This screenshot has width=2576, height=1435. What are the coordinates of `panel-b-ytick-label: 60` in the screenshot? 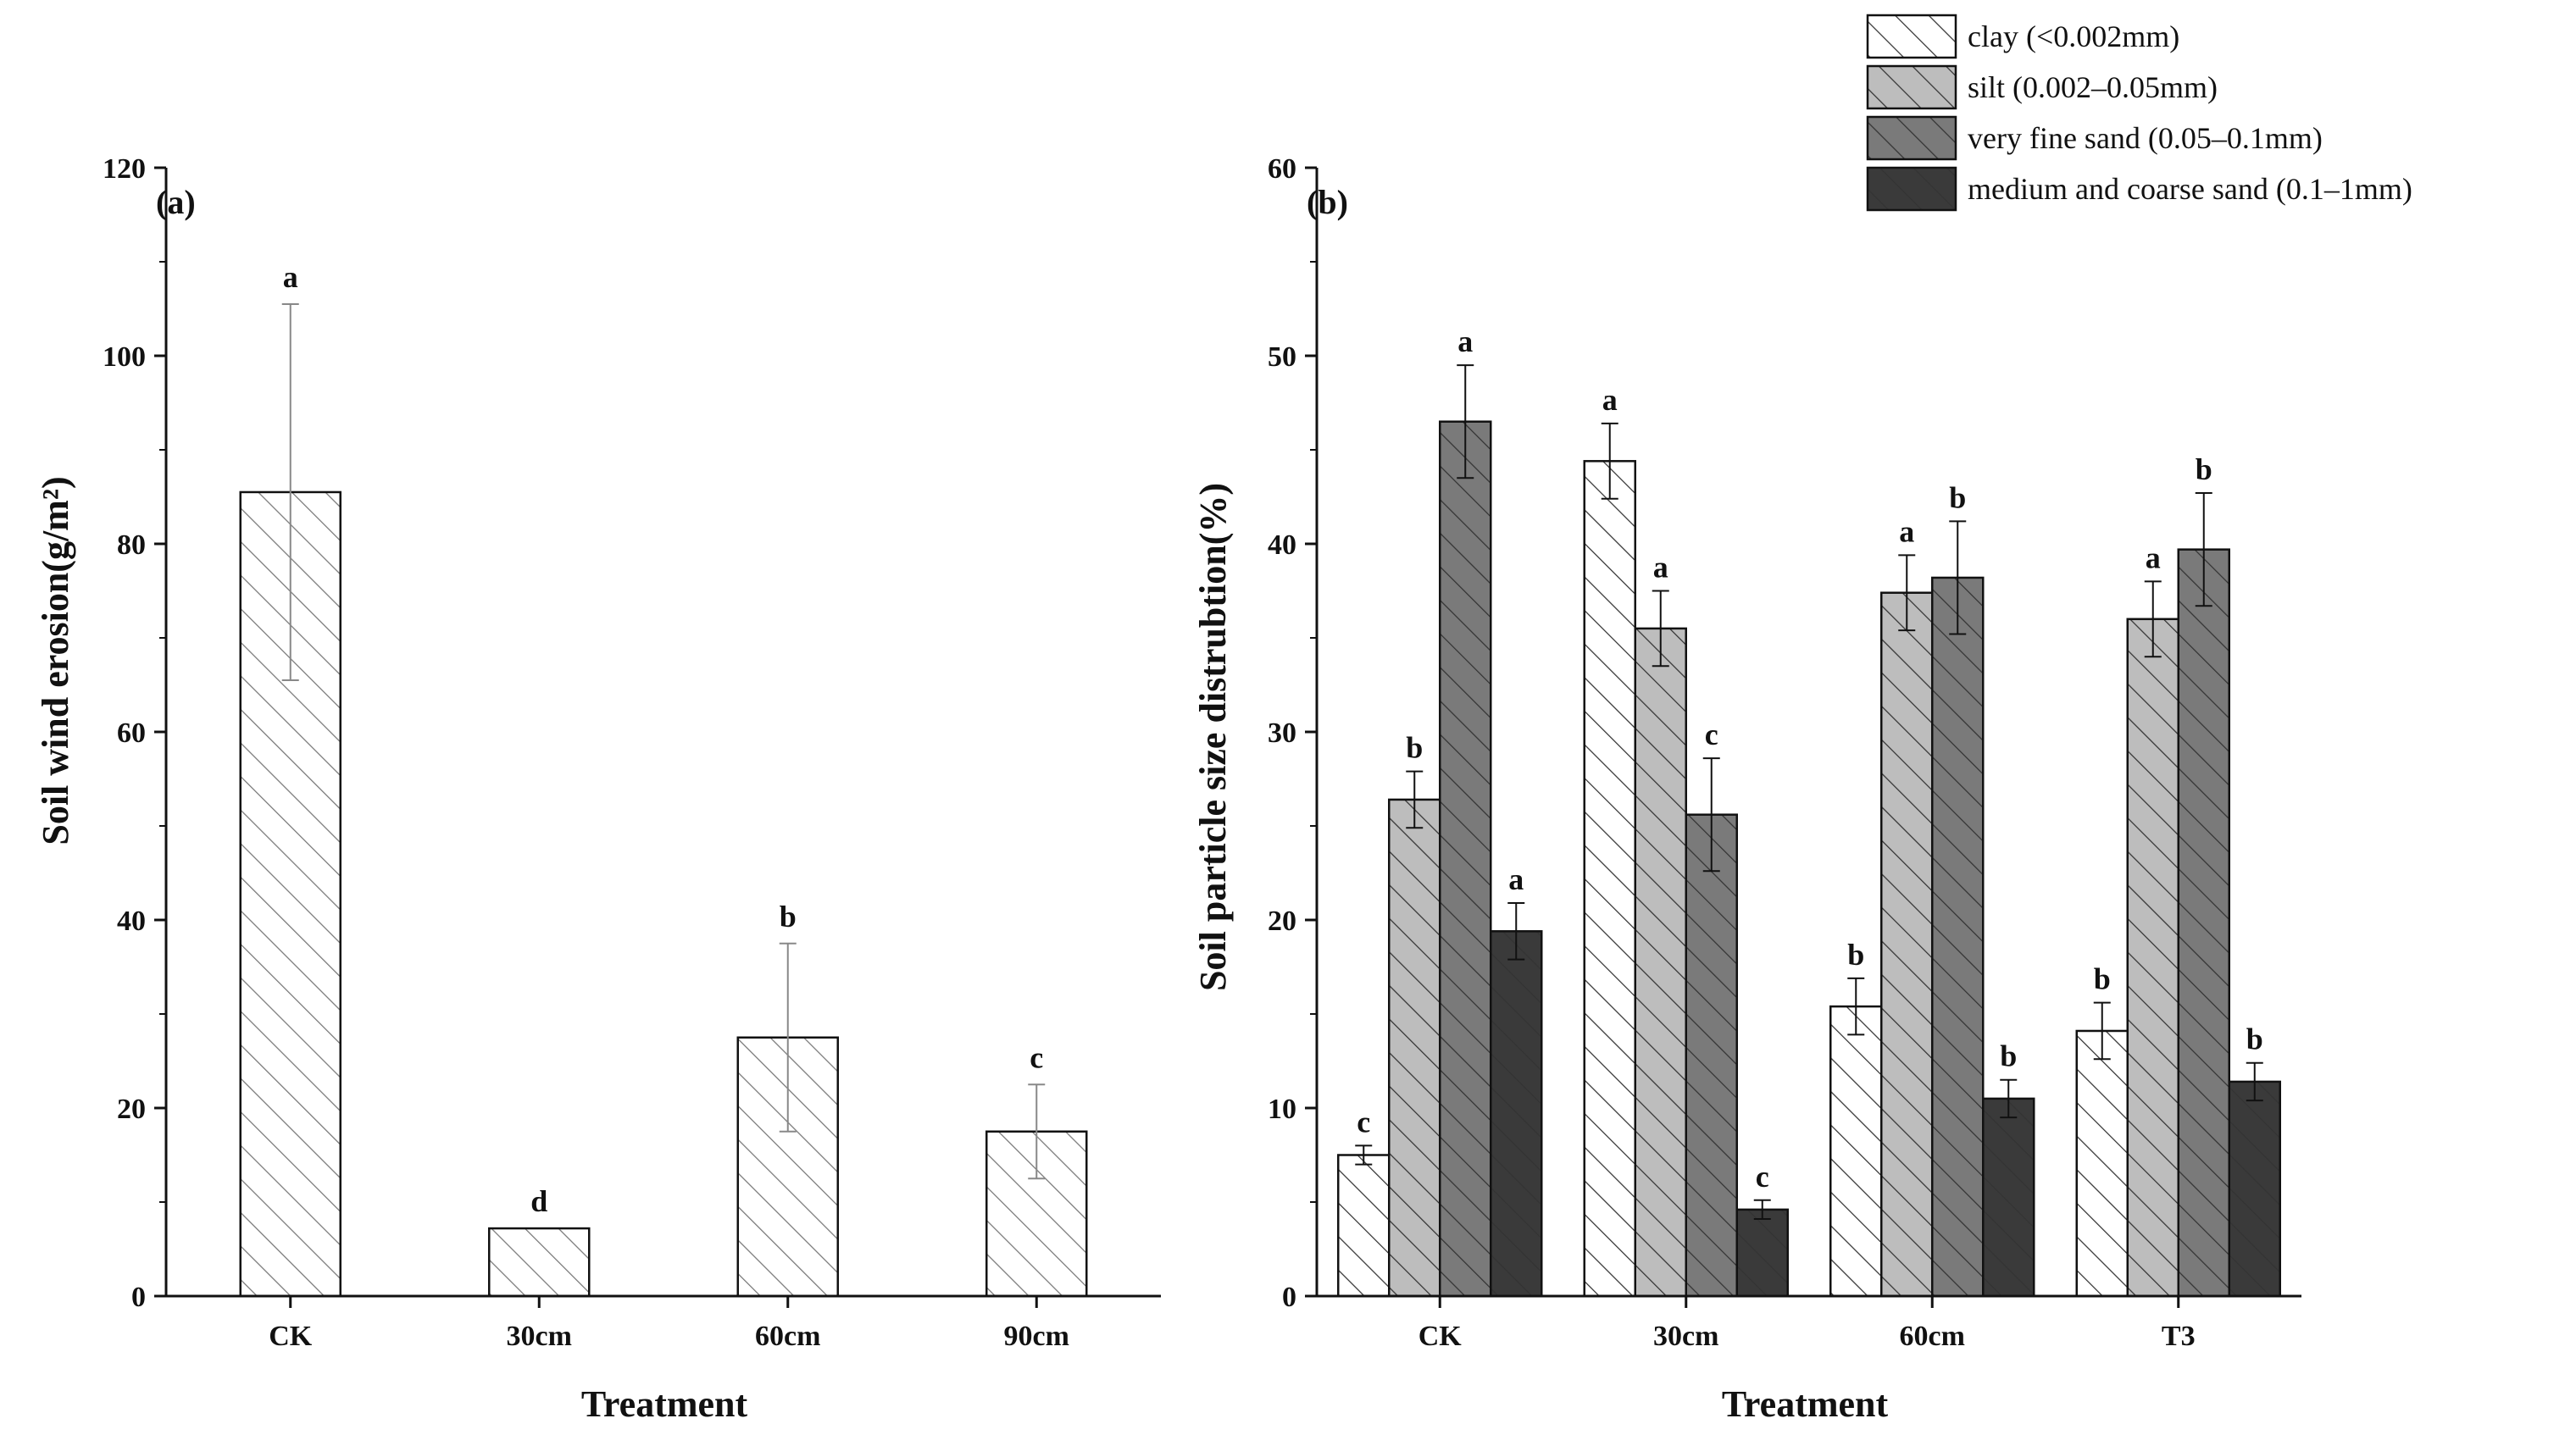 It's located at (1282, 169).